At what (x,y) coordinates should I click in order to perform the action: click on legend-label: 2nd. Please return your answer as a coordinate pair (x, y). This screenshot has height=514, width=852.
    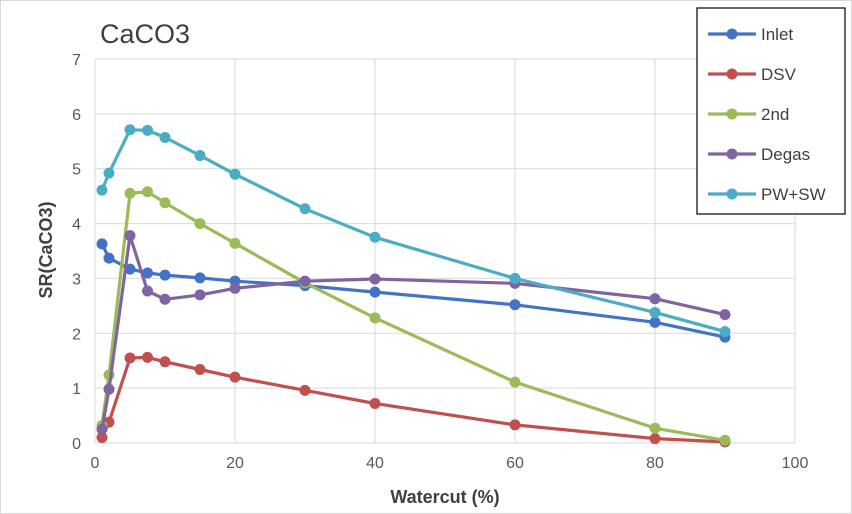
    Looking at the image, I should click on (775, 114).